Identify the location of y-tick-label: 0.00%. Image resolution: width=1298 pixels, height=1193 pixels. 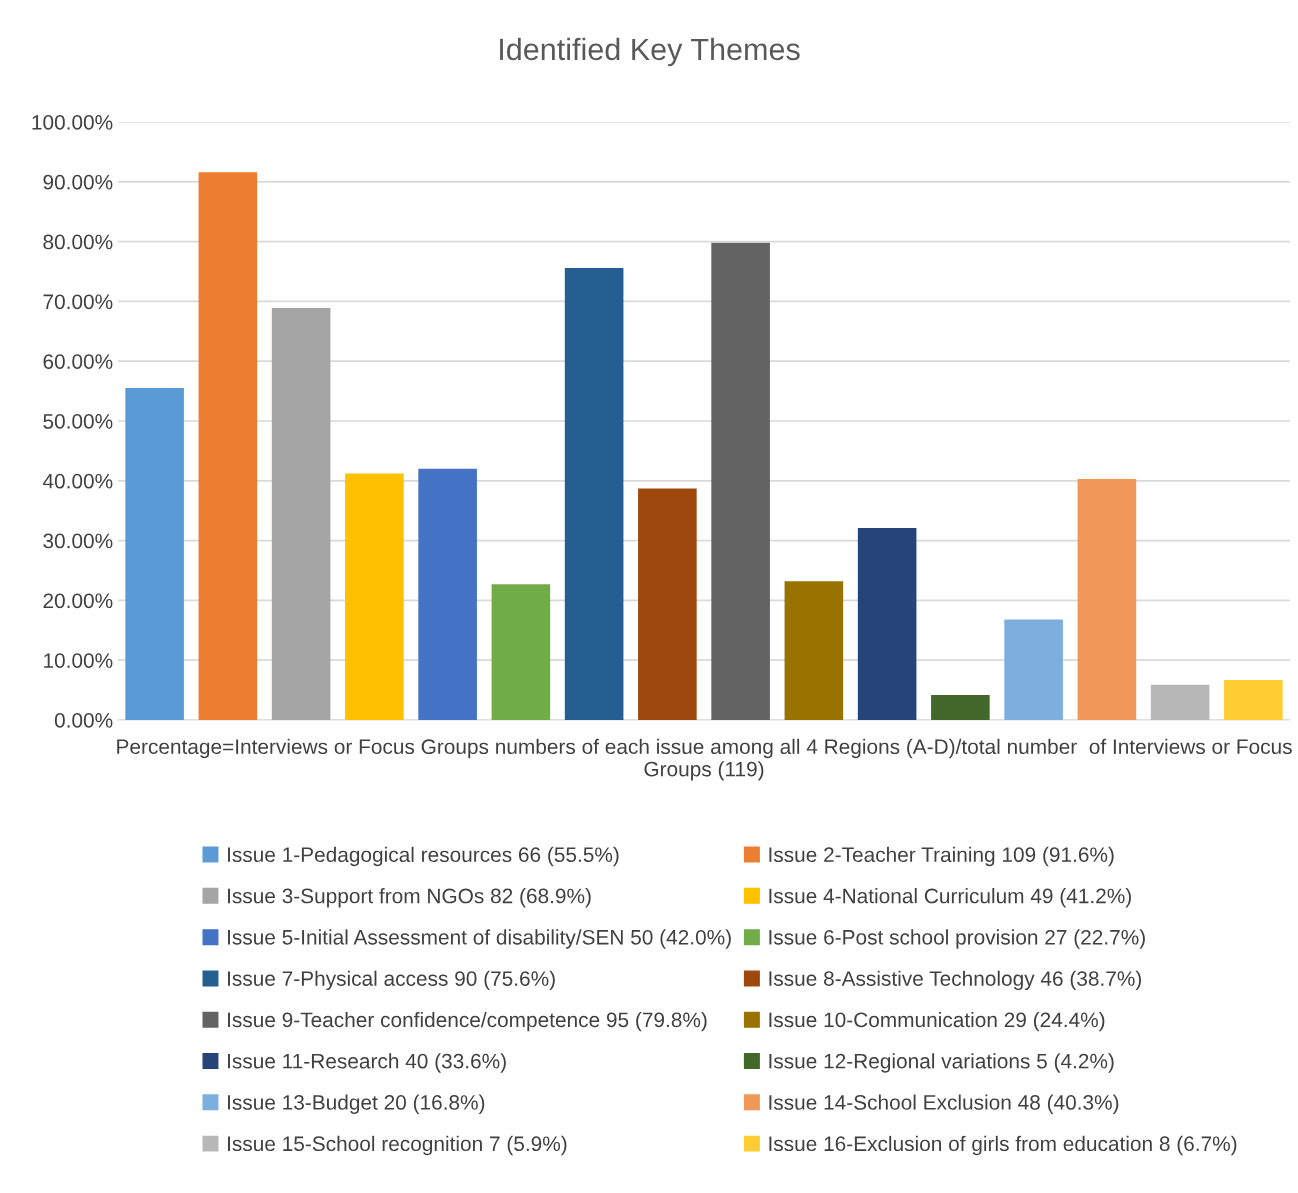
(83, 720).